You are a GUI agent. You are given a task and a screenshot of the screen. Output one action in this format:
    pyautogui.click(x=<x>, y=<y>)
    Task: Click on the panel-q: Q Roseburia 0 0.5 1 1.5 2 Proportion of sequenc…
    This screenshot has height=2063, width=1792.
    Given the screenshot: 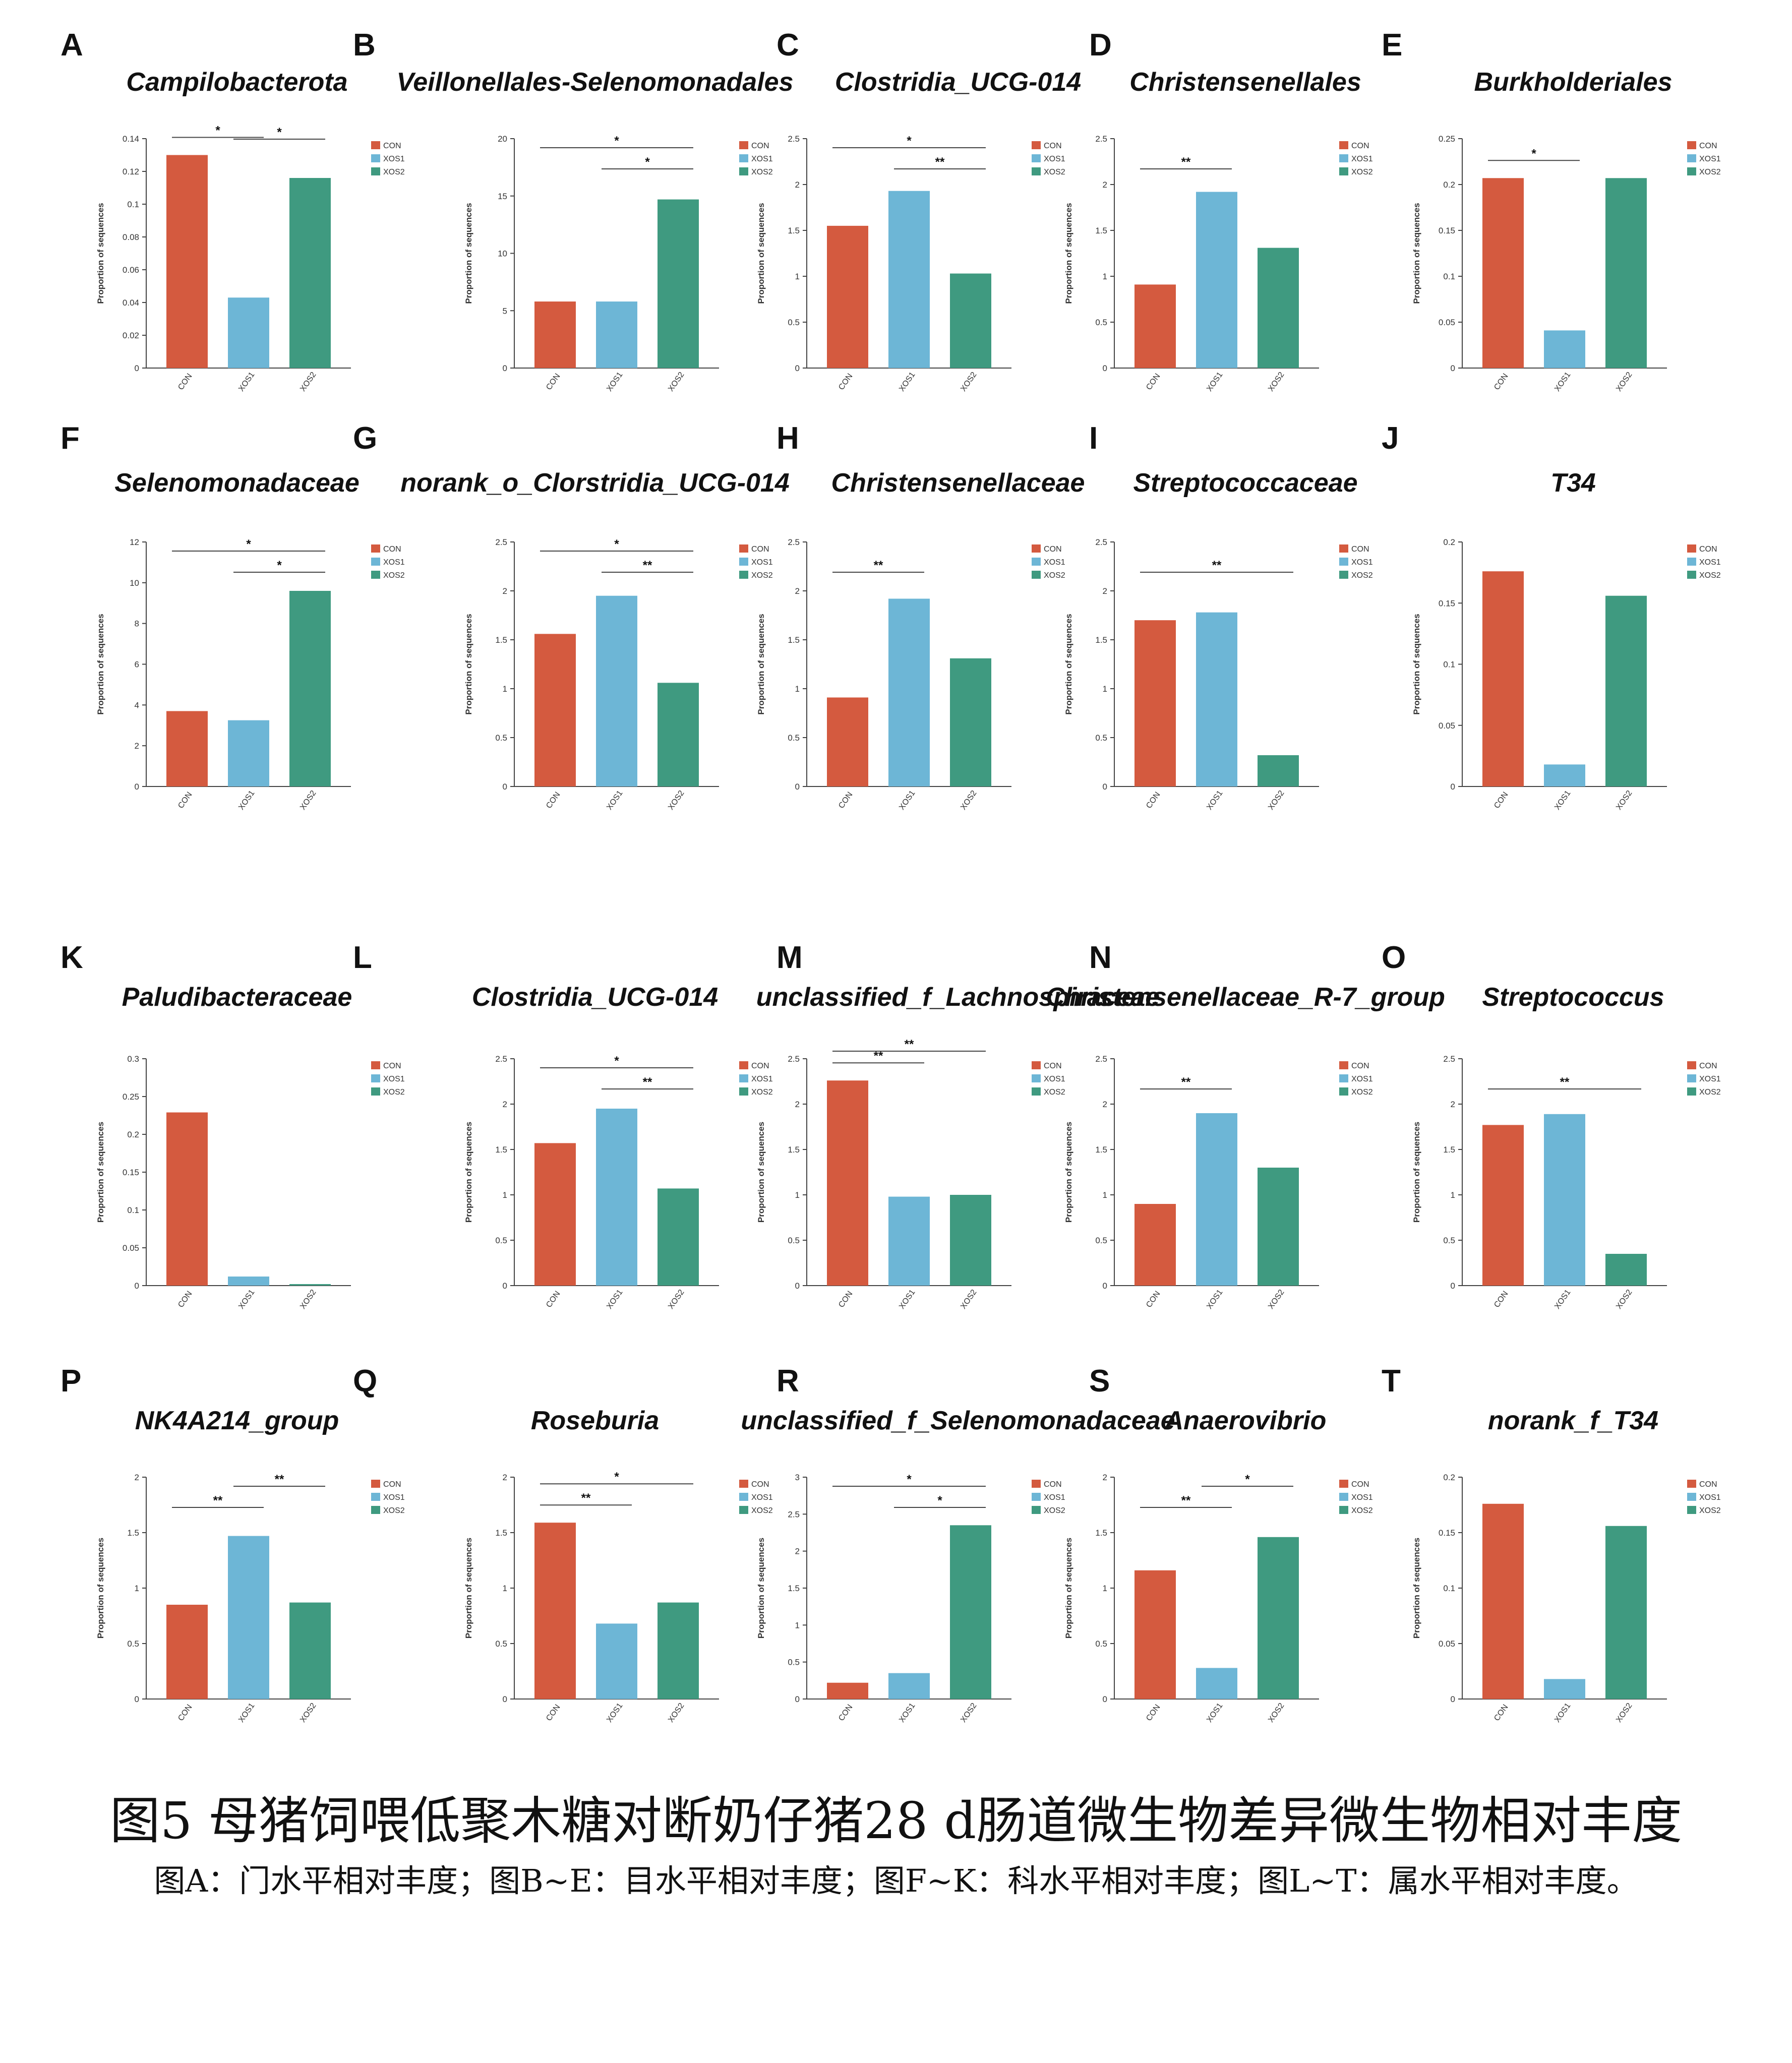 What is the action you would take?
    pyautogui.click(x=563, y=1544)
    